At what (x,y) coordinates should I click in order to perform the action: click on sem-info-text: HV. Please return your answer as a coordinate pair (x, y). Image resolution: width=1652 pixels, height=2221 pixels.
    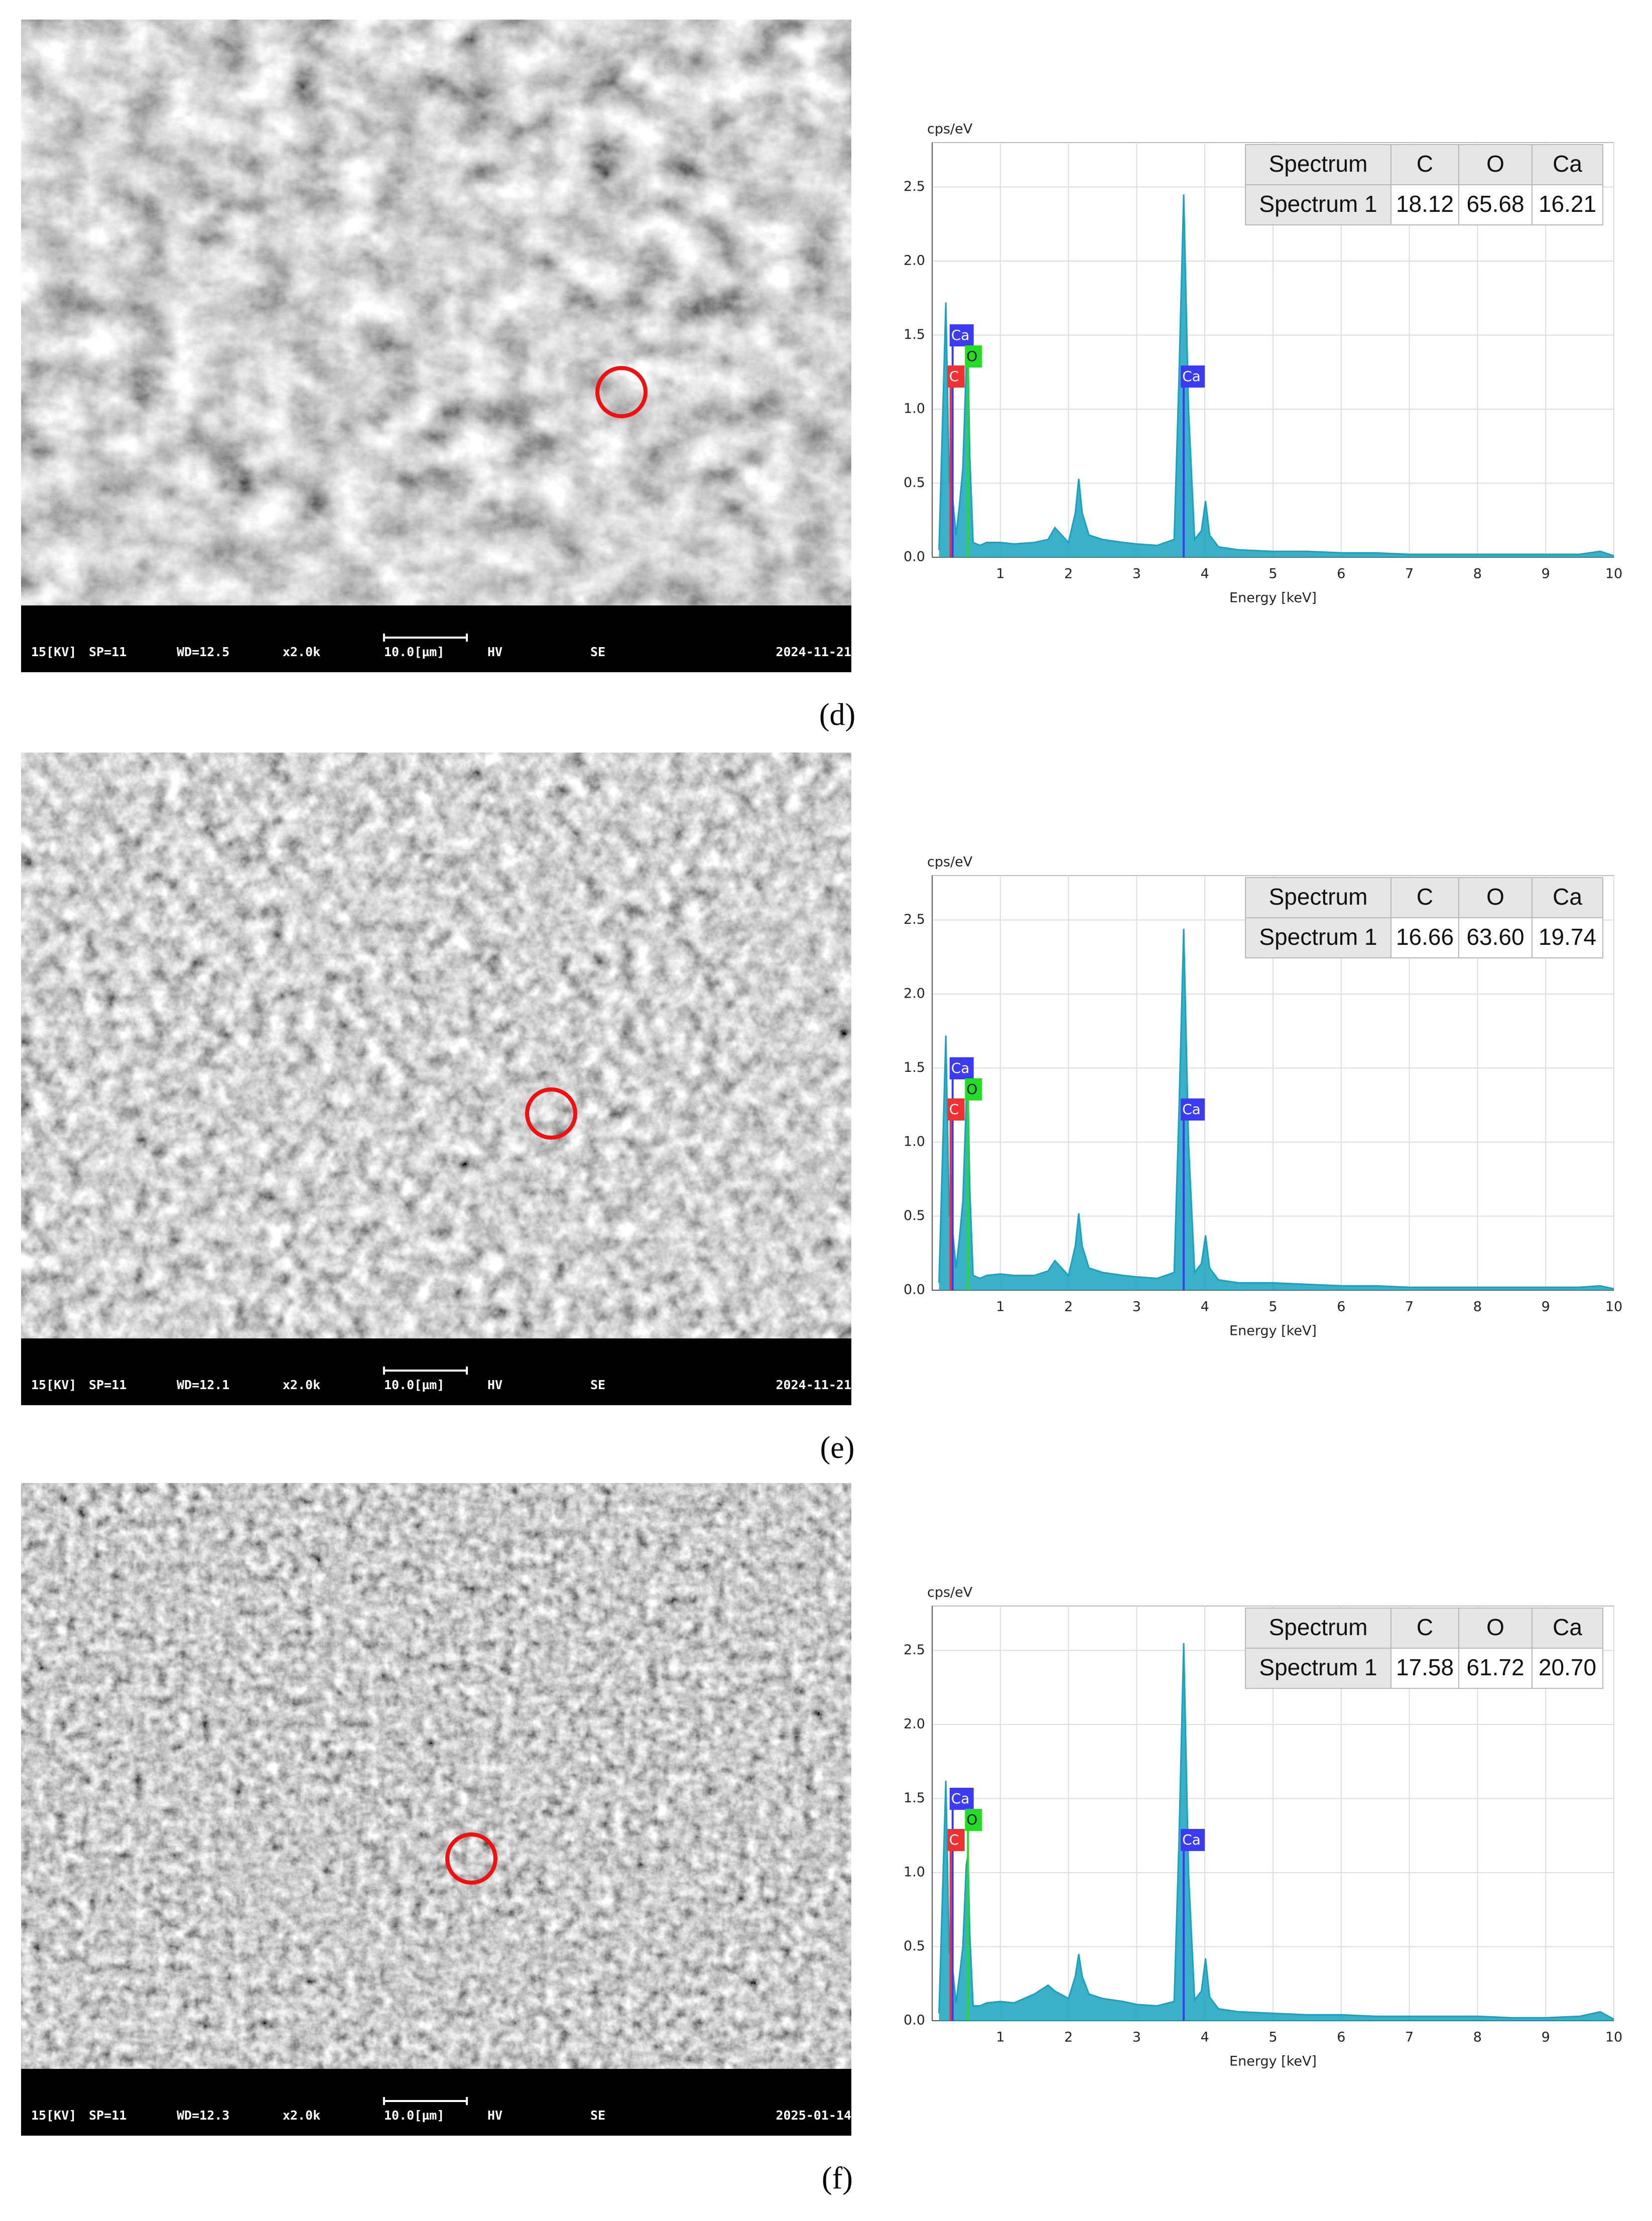
    Looking at the image, I should click on (494, 2115).